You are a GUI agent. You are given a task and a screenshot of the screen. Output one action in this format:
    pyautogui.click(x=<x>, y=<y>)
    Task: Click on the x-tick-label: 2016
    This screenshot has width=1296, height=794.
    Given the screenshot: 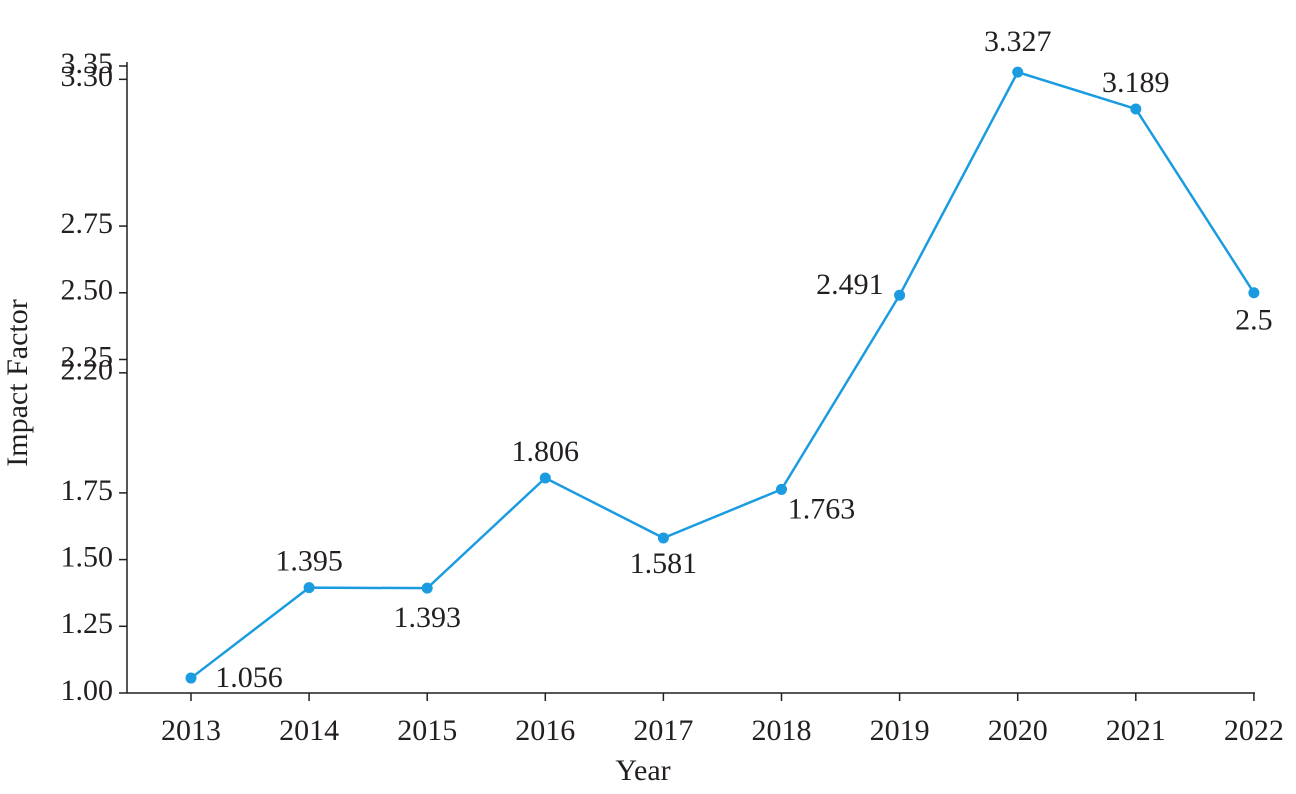 What is the action you would take?
    pyautogui.click(x=545, y=730)
    